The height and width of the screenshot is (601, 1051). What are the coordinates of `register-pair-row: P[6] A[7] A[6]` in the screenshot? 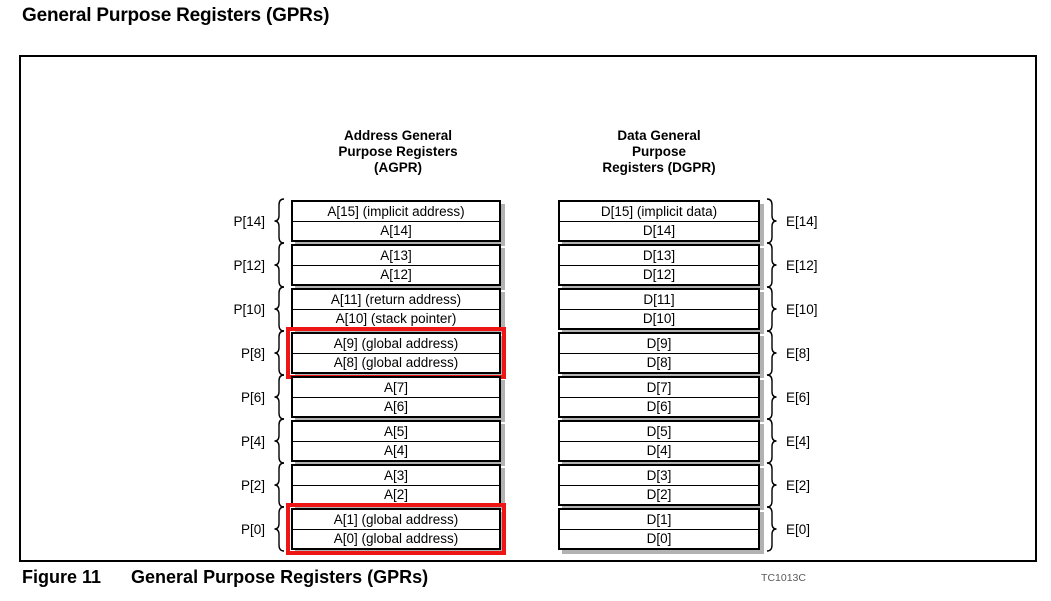 It's located at (354, 397).